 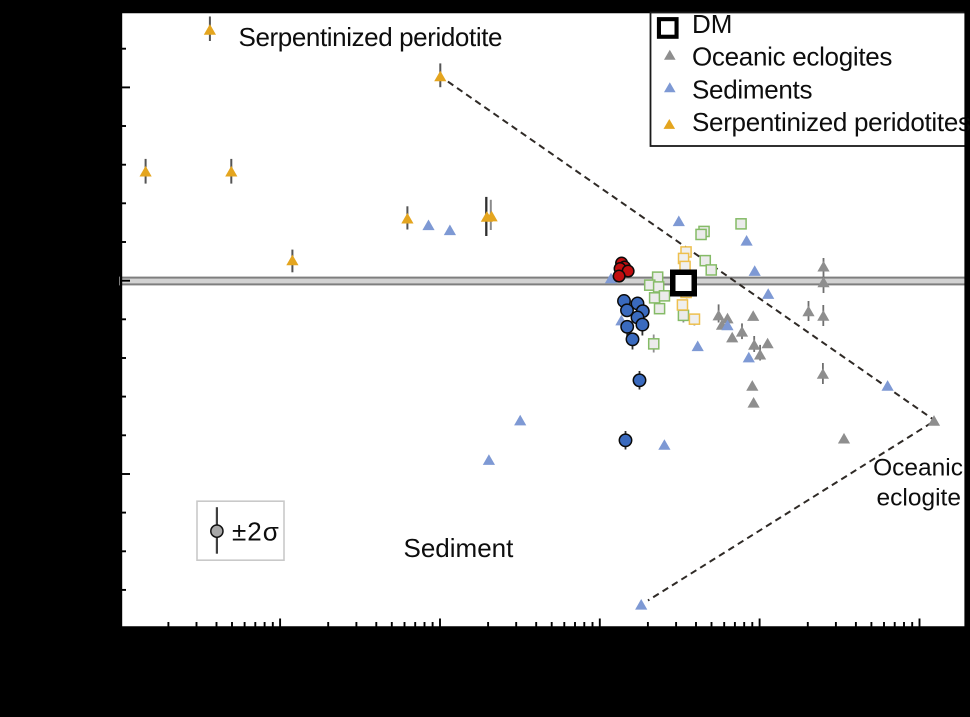 I want to click on svg-text: DM, so click(x=712, y=24).